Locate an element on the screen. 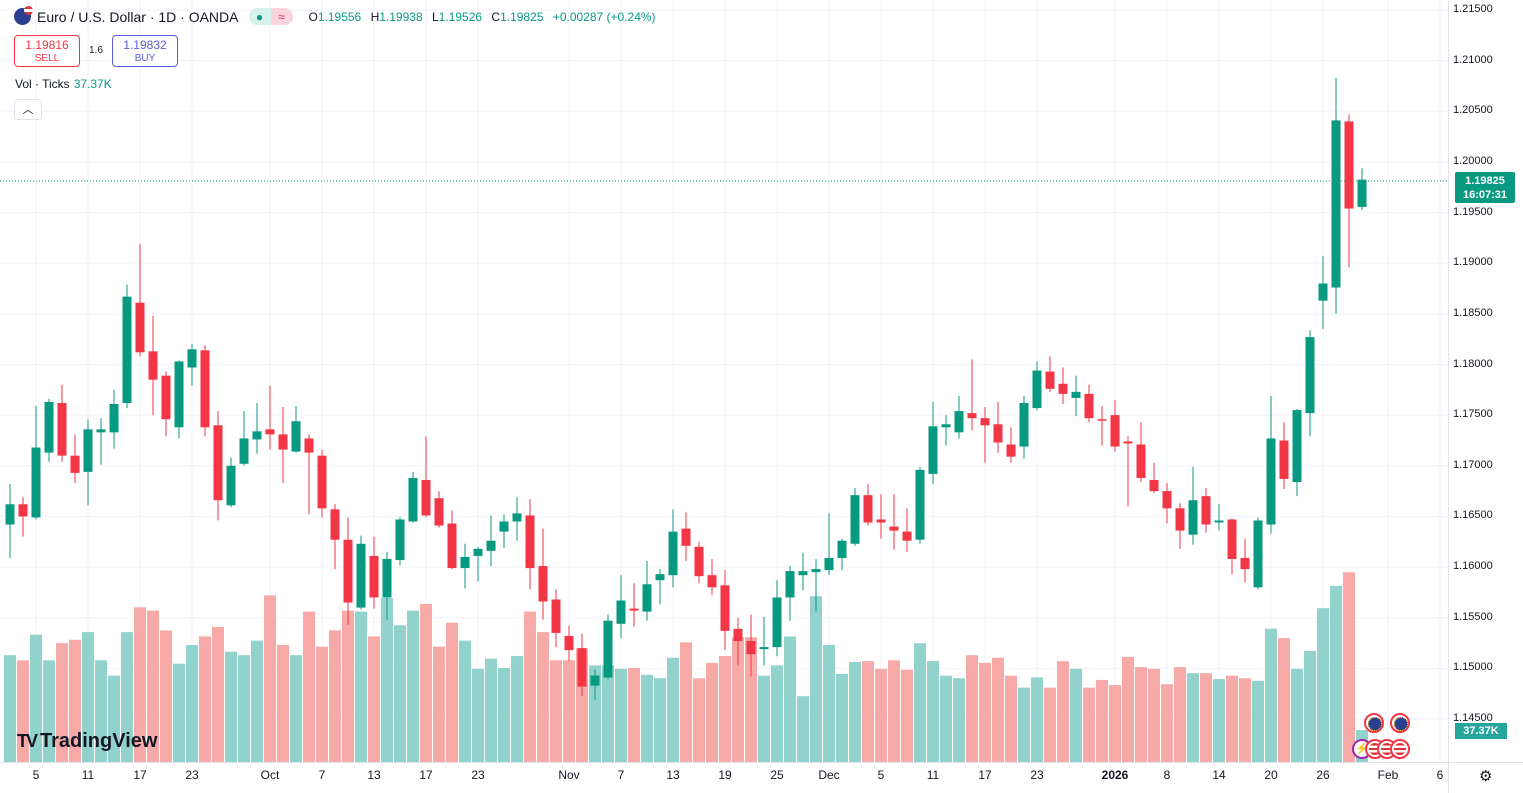  sell-button: 1.19816 SELL is located at coordinates (47, 51).